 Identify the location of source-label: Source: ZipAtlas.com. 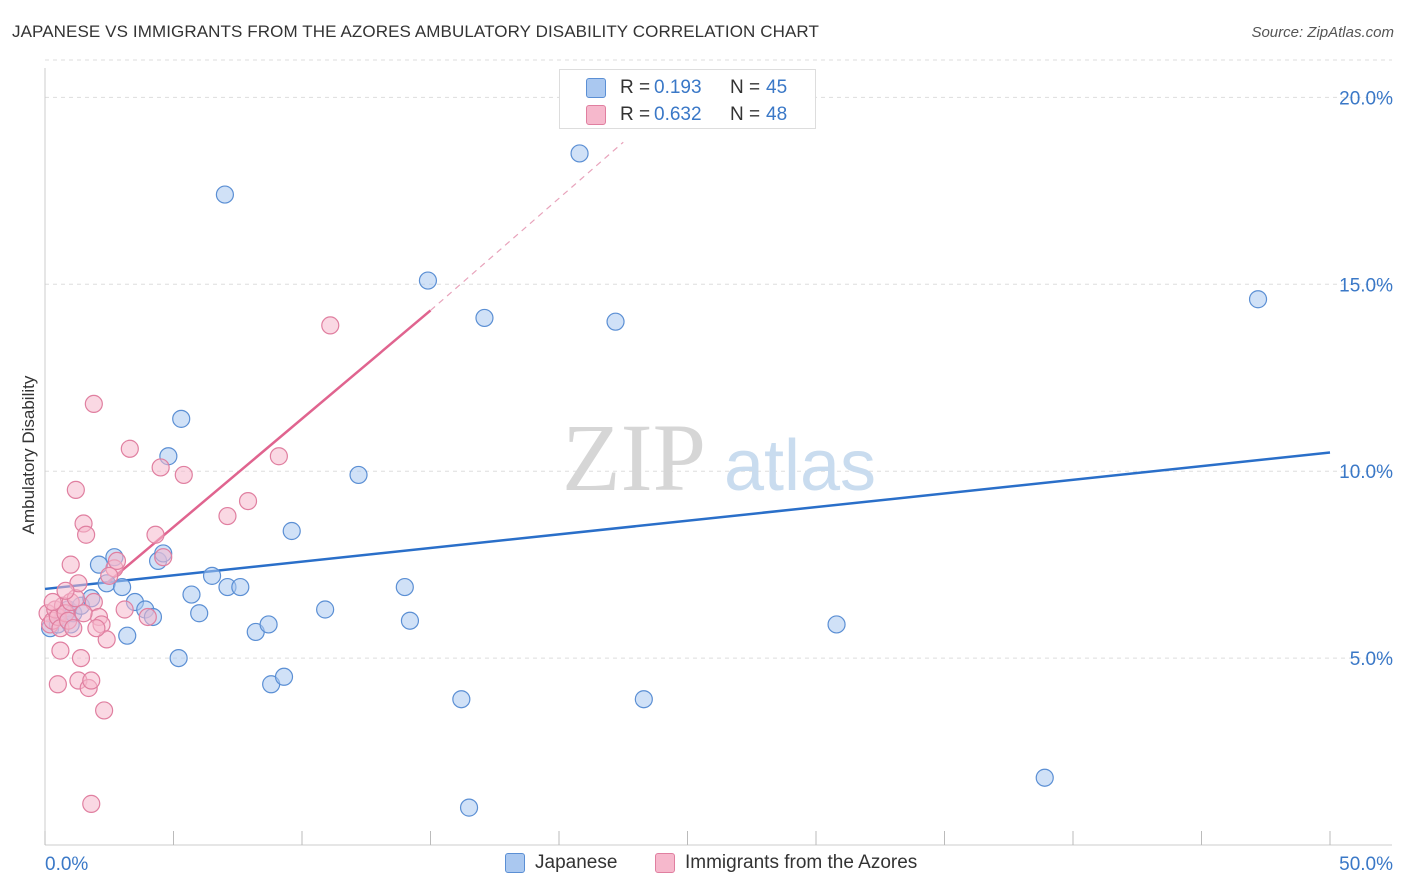
(1322, 32).